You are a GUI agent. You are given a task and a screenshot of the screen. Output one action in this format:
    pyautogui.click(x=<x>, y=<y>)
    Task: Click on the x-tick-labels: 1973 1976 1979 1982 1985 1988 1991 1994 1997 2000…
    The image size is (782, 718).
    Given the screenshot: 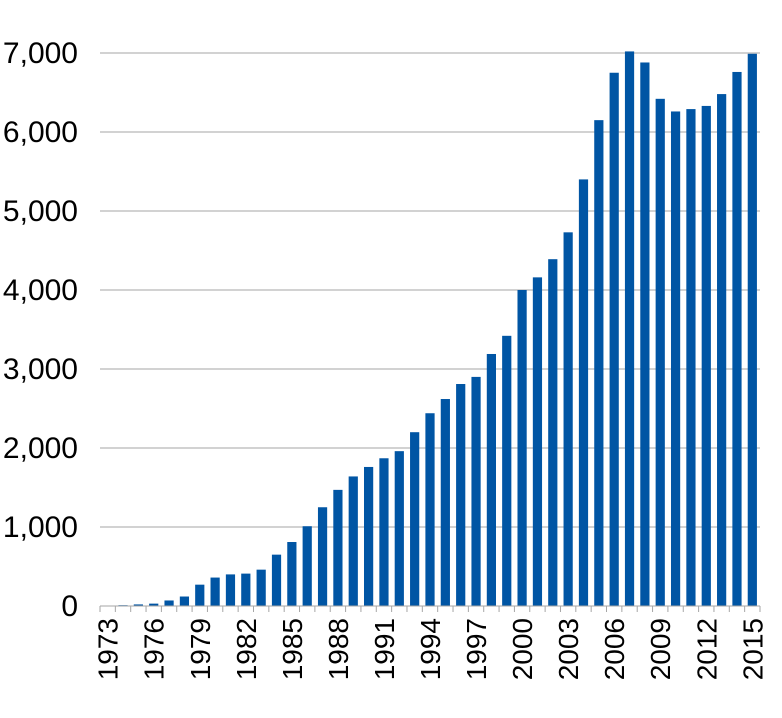 What is the action you would take?
    pyautogui.click(x=431, y=649)
    